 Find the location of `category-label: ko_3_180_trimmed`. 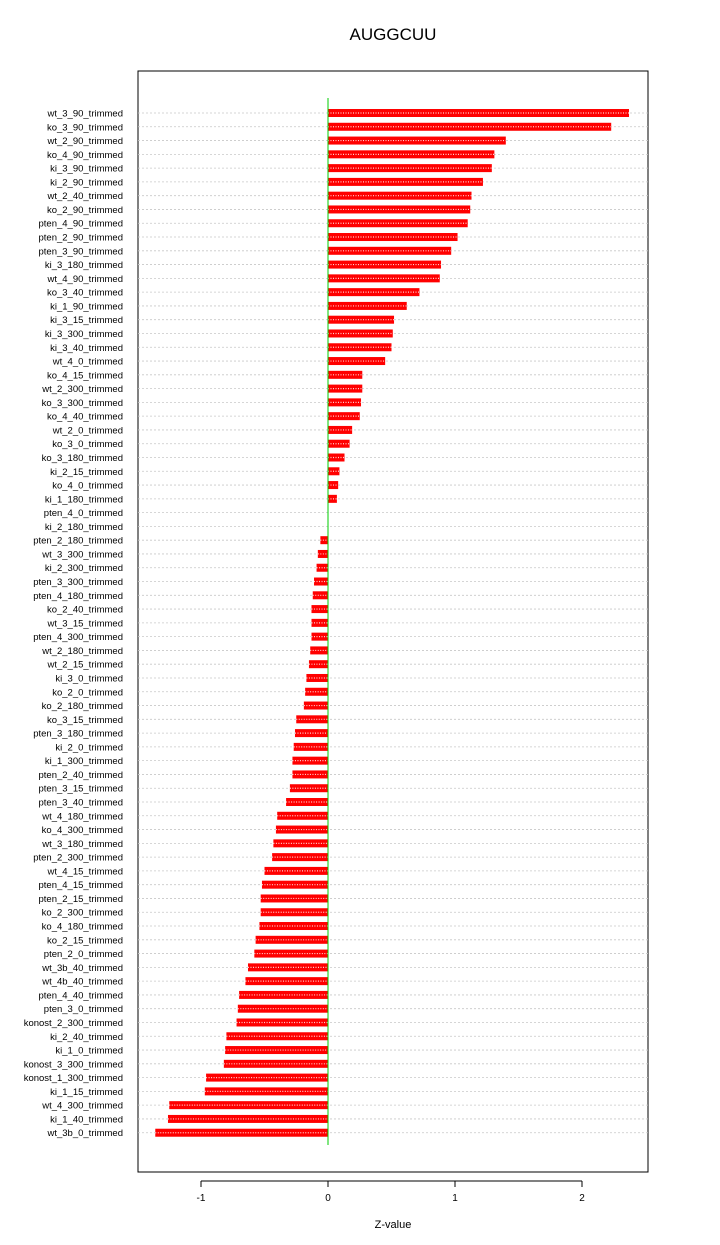

category-label: ko_3_180_trimmed is located at coordinates (82, 458).